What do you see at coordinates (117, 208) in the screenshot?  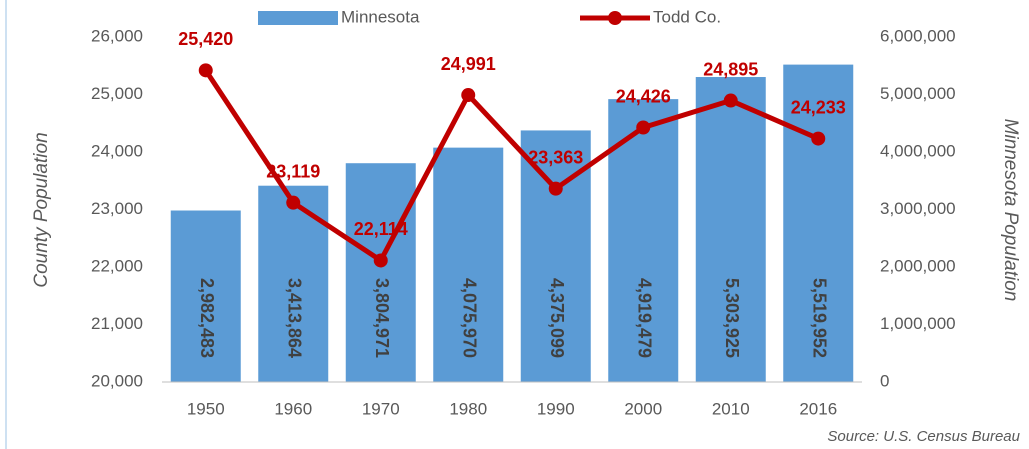 I see `y-tick-label: 23,000` at bounding box center [117, 208].